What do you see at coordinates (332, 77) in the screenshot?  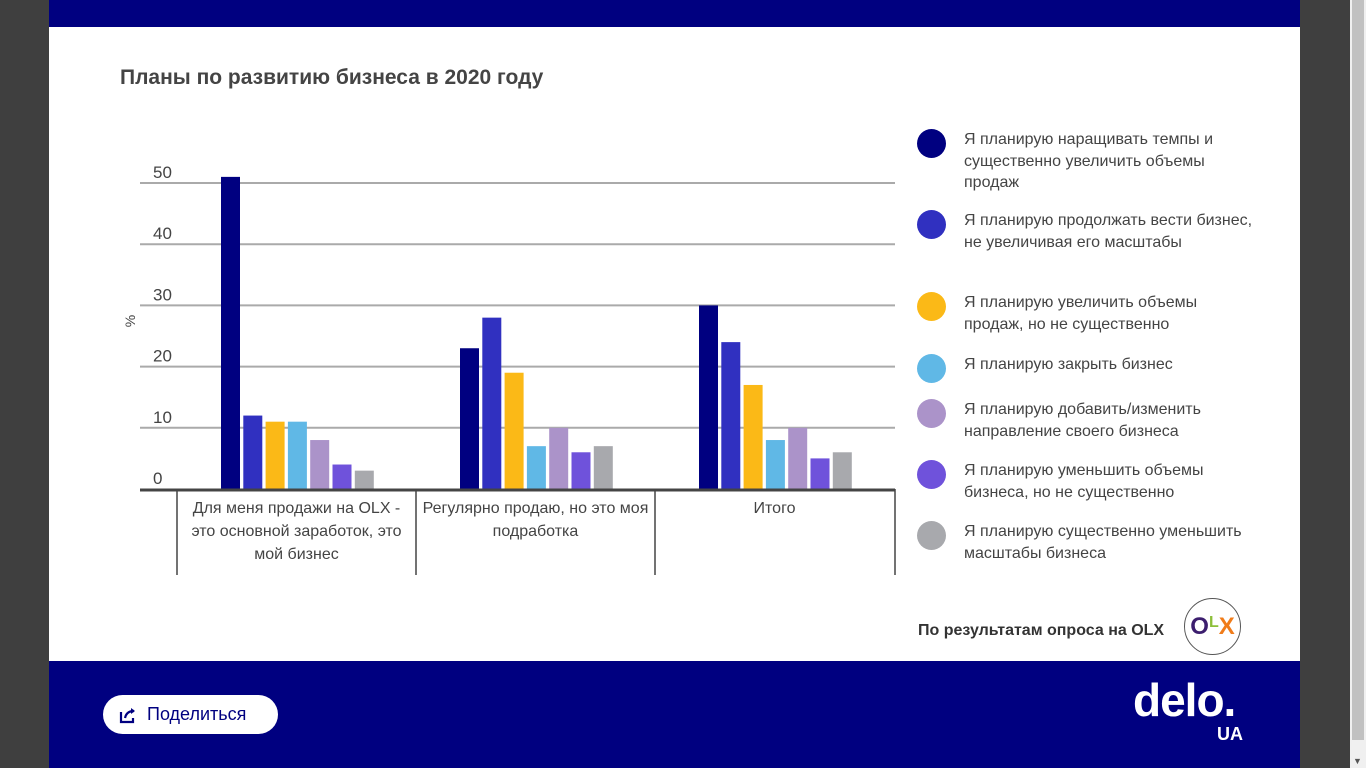 I see `chart-title: Планы по развитию бизнеса в 2020 году` at bounding box center [332, 77].